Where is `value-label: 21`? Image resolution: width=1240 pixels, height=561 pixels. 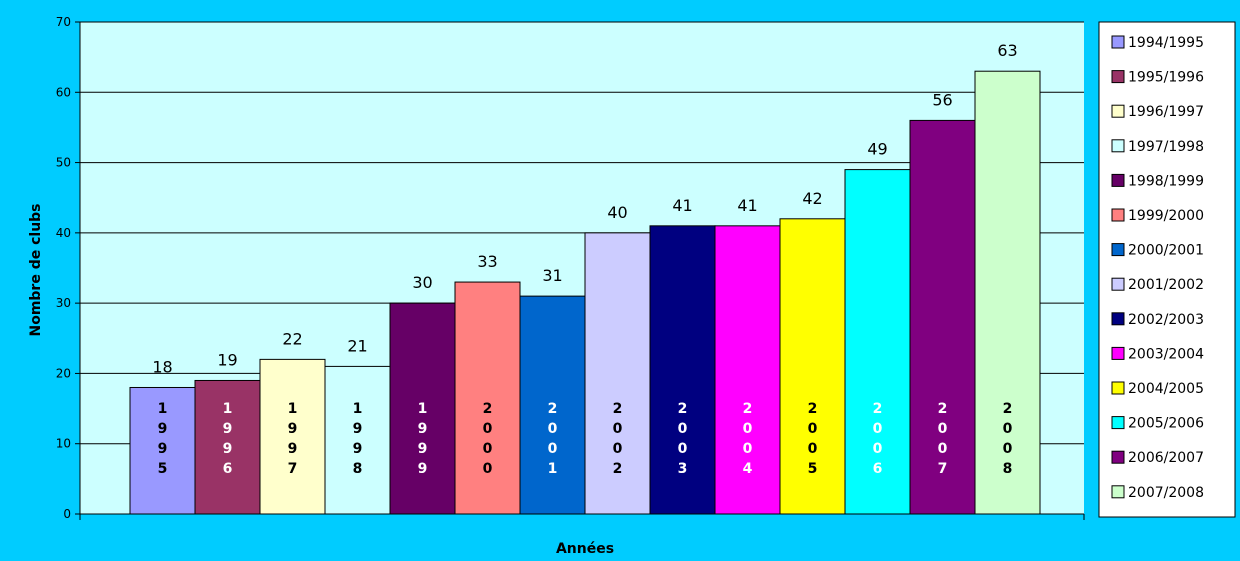
value-label: 21 is located at coordinates (357, 345).